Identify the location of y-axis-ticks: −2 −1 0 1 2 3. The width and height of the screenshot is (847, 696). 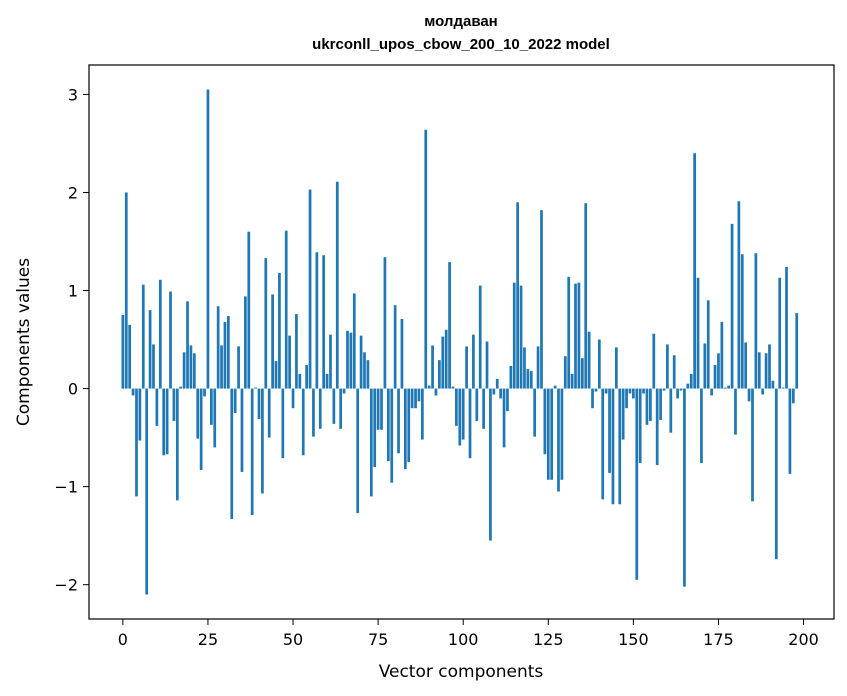
(71, 340).